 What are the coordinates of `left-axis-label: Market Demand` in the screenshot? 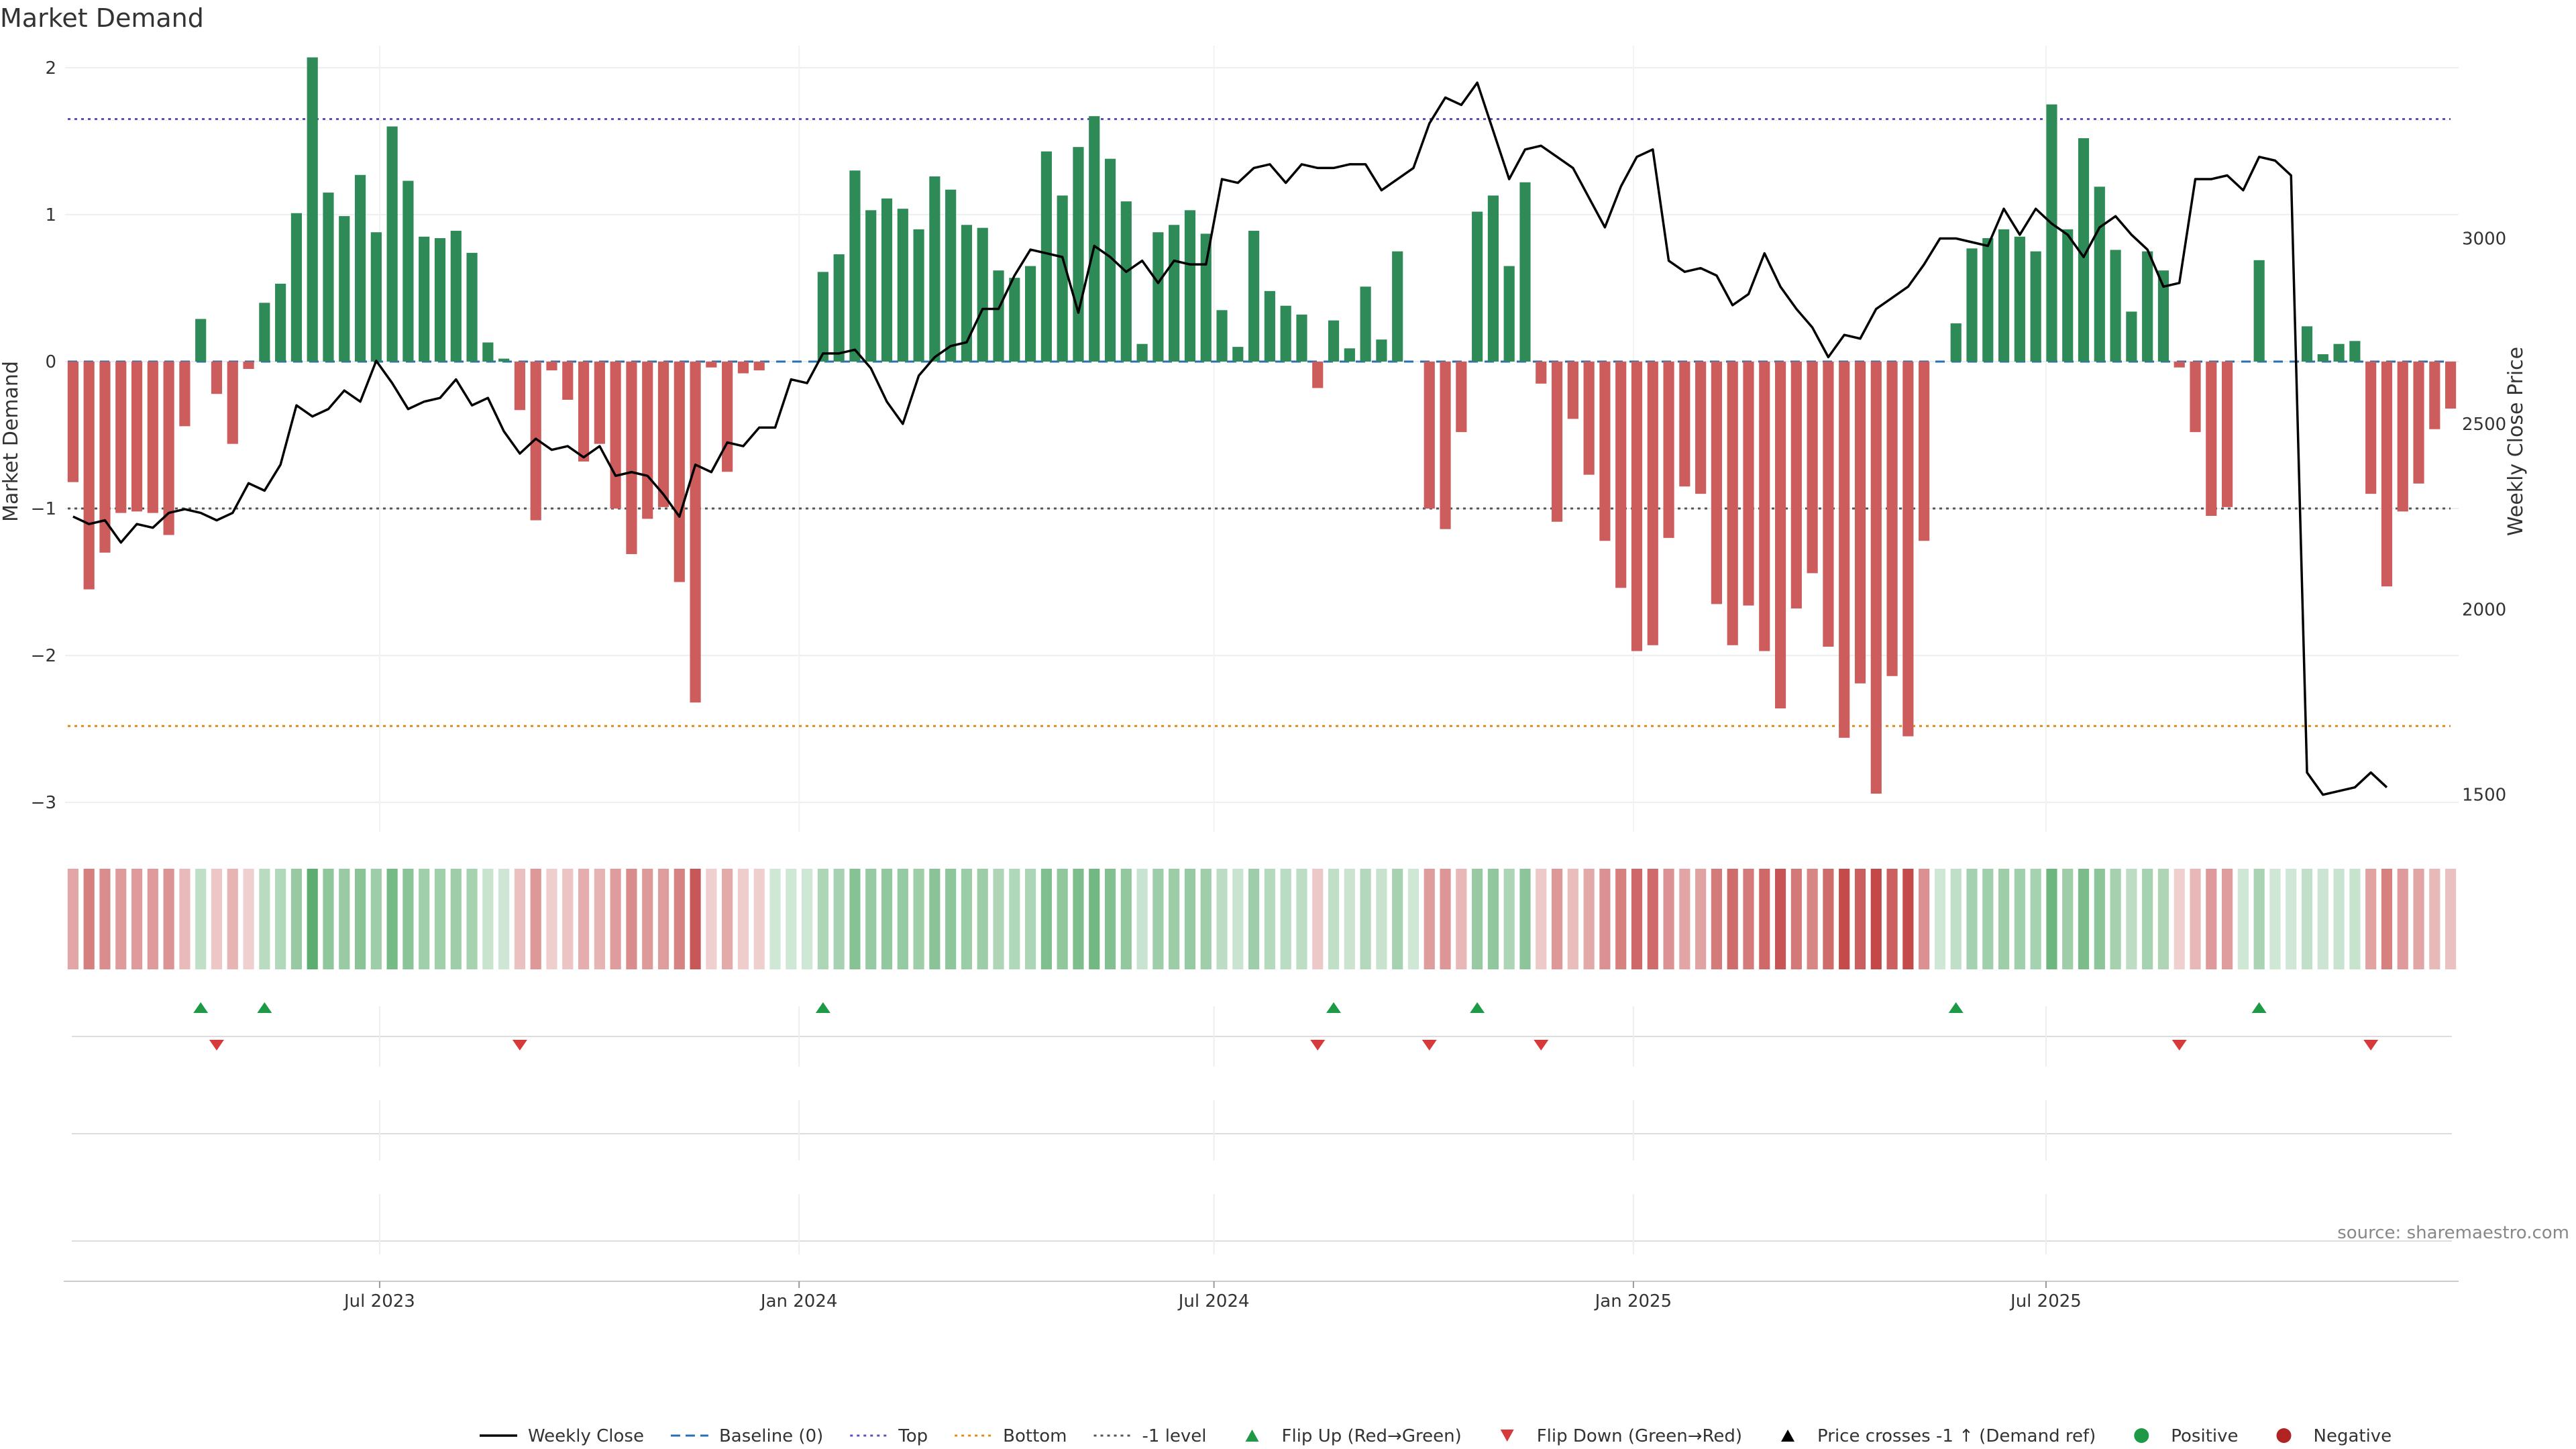 It's located at (11, 441).